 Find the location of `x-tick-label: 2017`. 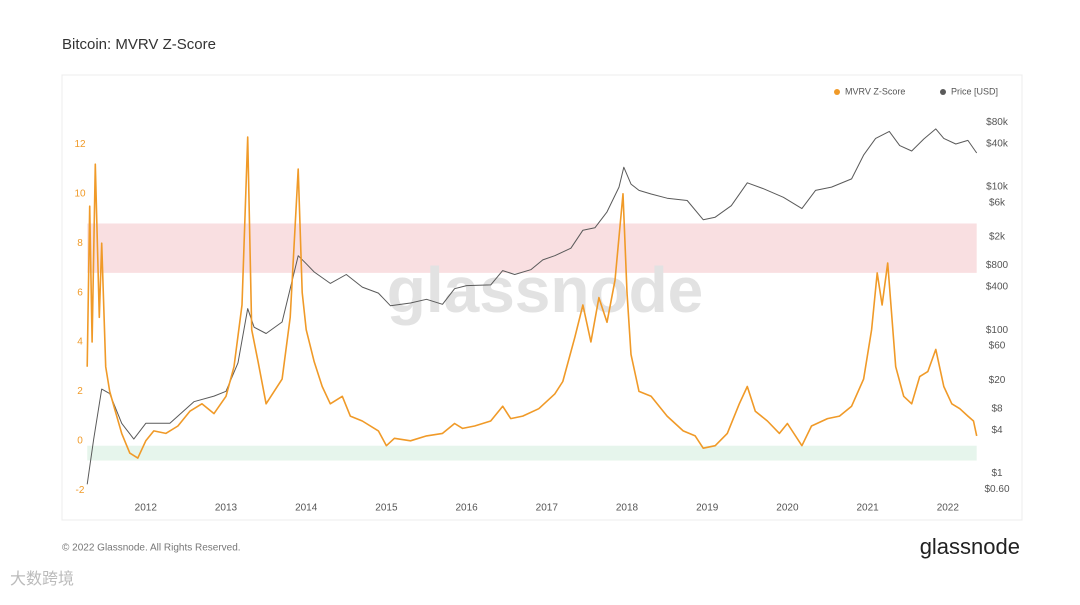

x-tick-label: 2017 is located at coordinates (547, 508).